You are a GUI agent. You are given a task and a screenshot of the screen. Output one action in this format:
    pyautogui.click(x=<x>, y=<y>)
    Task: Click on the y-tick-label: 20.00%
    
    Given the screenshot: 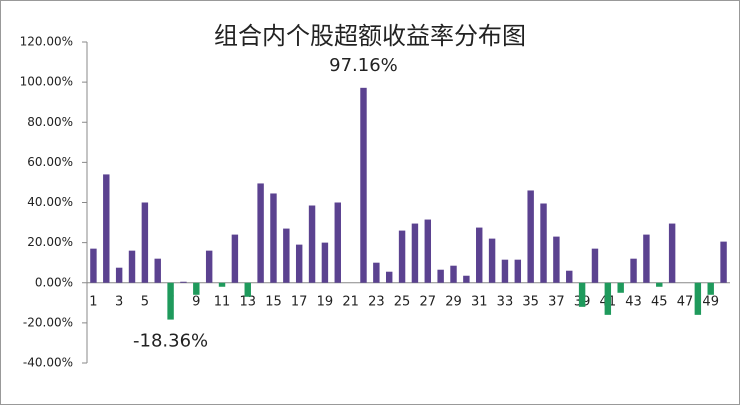 What is the action you would take?
    pyautogui.click(x=50, y=242)
    